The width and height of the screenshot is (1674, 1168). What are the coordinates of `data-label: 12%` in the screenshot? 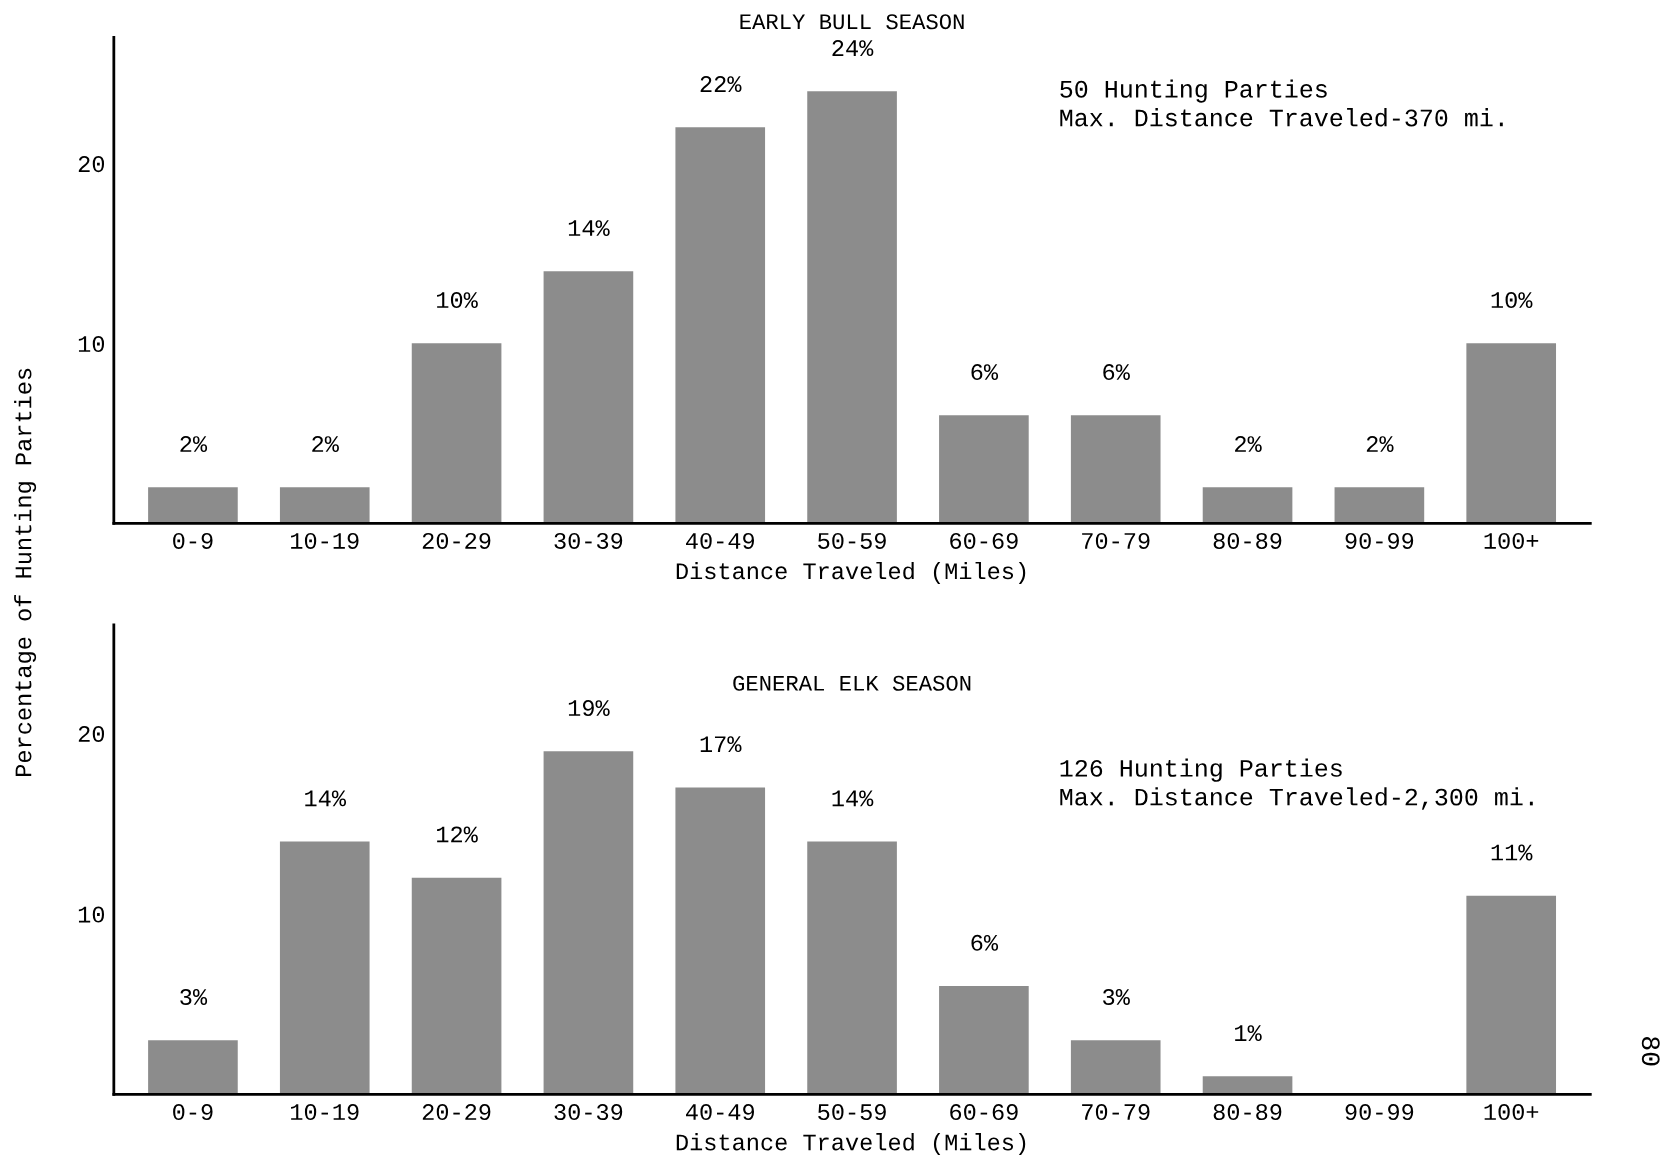 It's located at (457, 834).